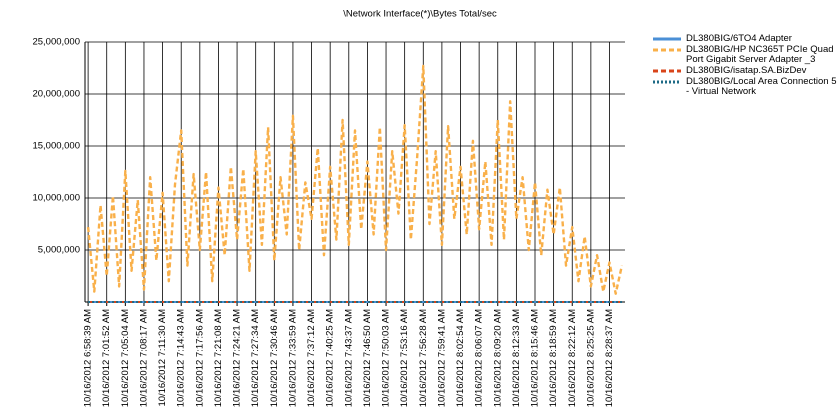 The image size is (840, 411). What do you see at coordinates (404, 358) in the screenshot?
I see `x-tick-label: 10/16/2012 7:53:16 AM` at bounding box center [404, 358].